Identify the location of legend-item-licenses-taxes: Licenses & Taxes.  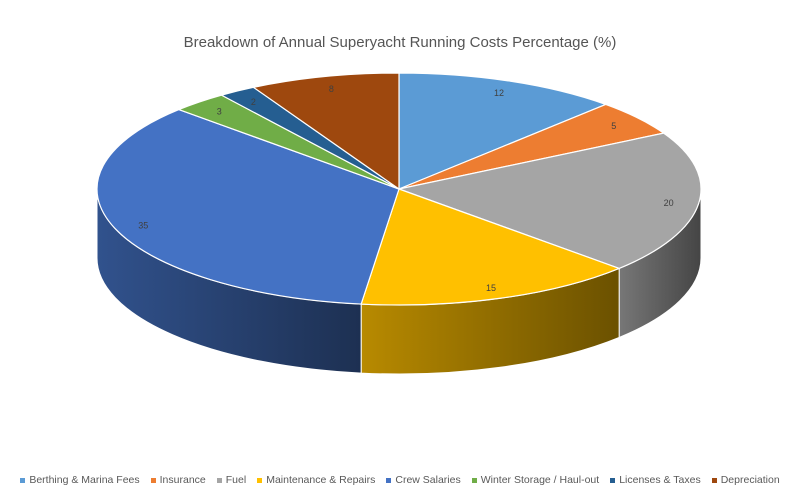
(655, 480).